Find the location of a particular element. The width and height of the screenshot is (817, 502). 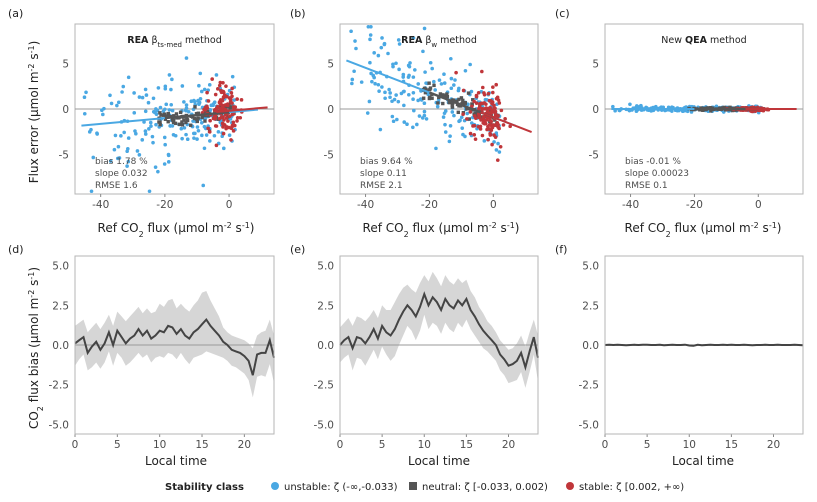

panel-title: REA βts-med method is located at coordinates (174, 42).